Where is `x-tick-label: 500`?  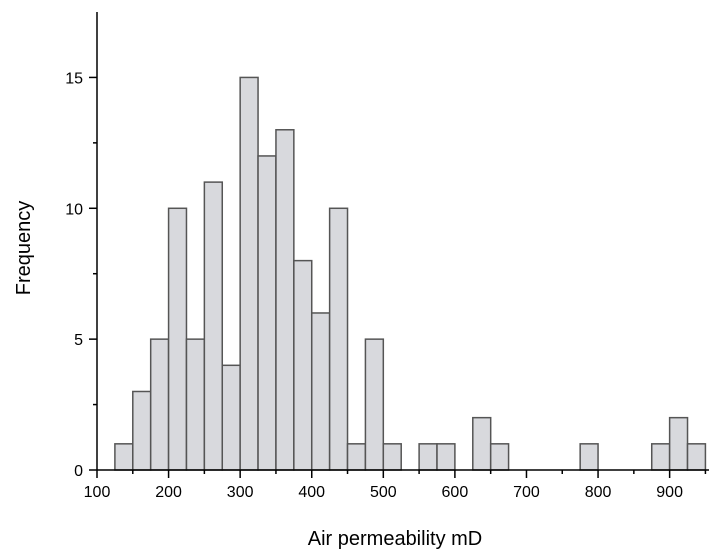
x-tick-label: 500 is located at coordinates (383, 492).